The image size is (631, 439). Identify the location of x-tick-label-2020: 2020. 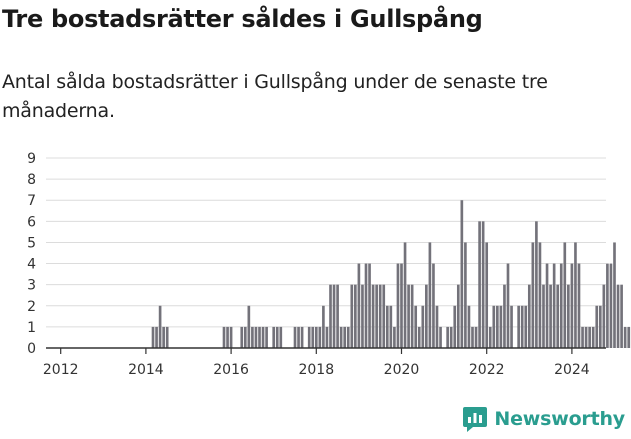
(402, 370).